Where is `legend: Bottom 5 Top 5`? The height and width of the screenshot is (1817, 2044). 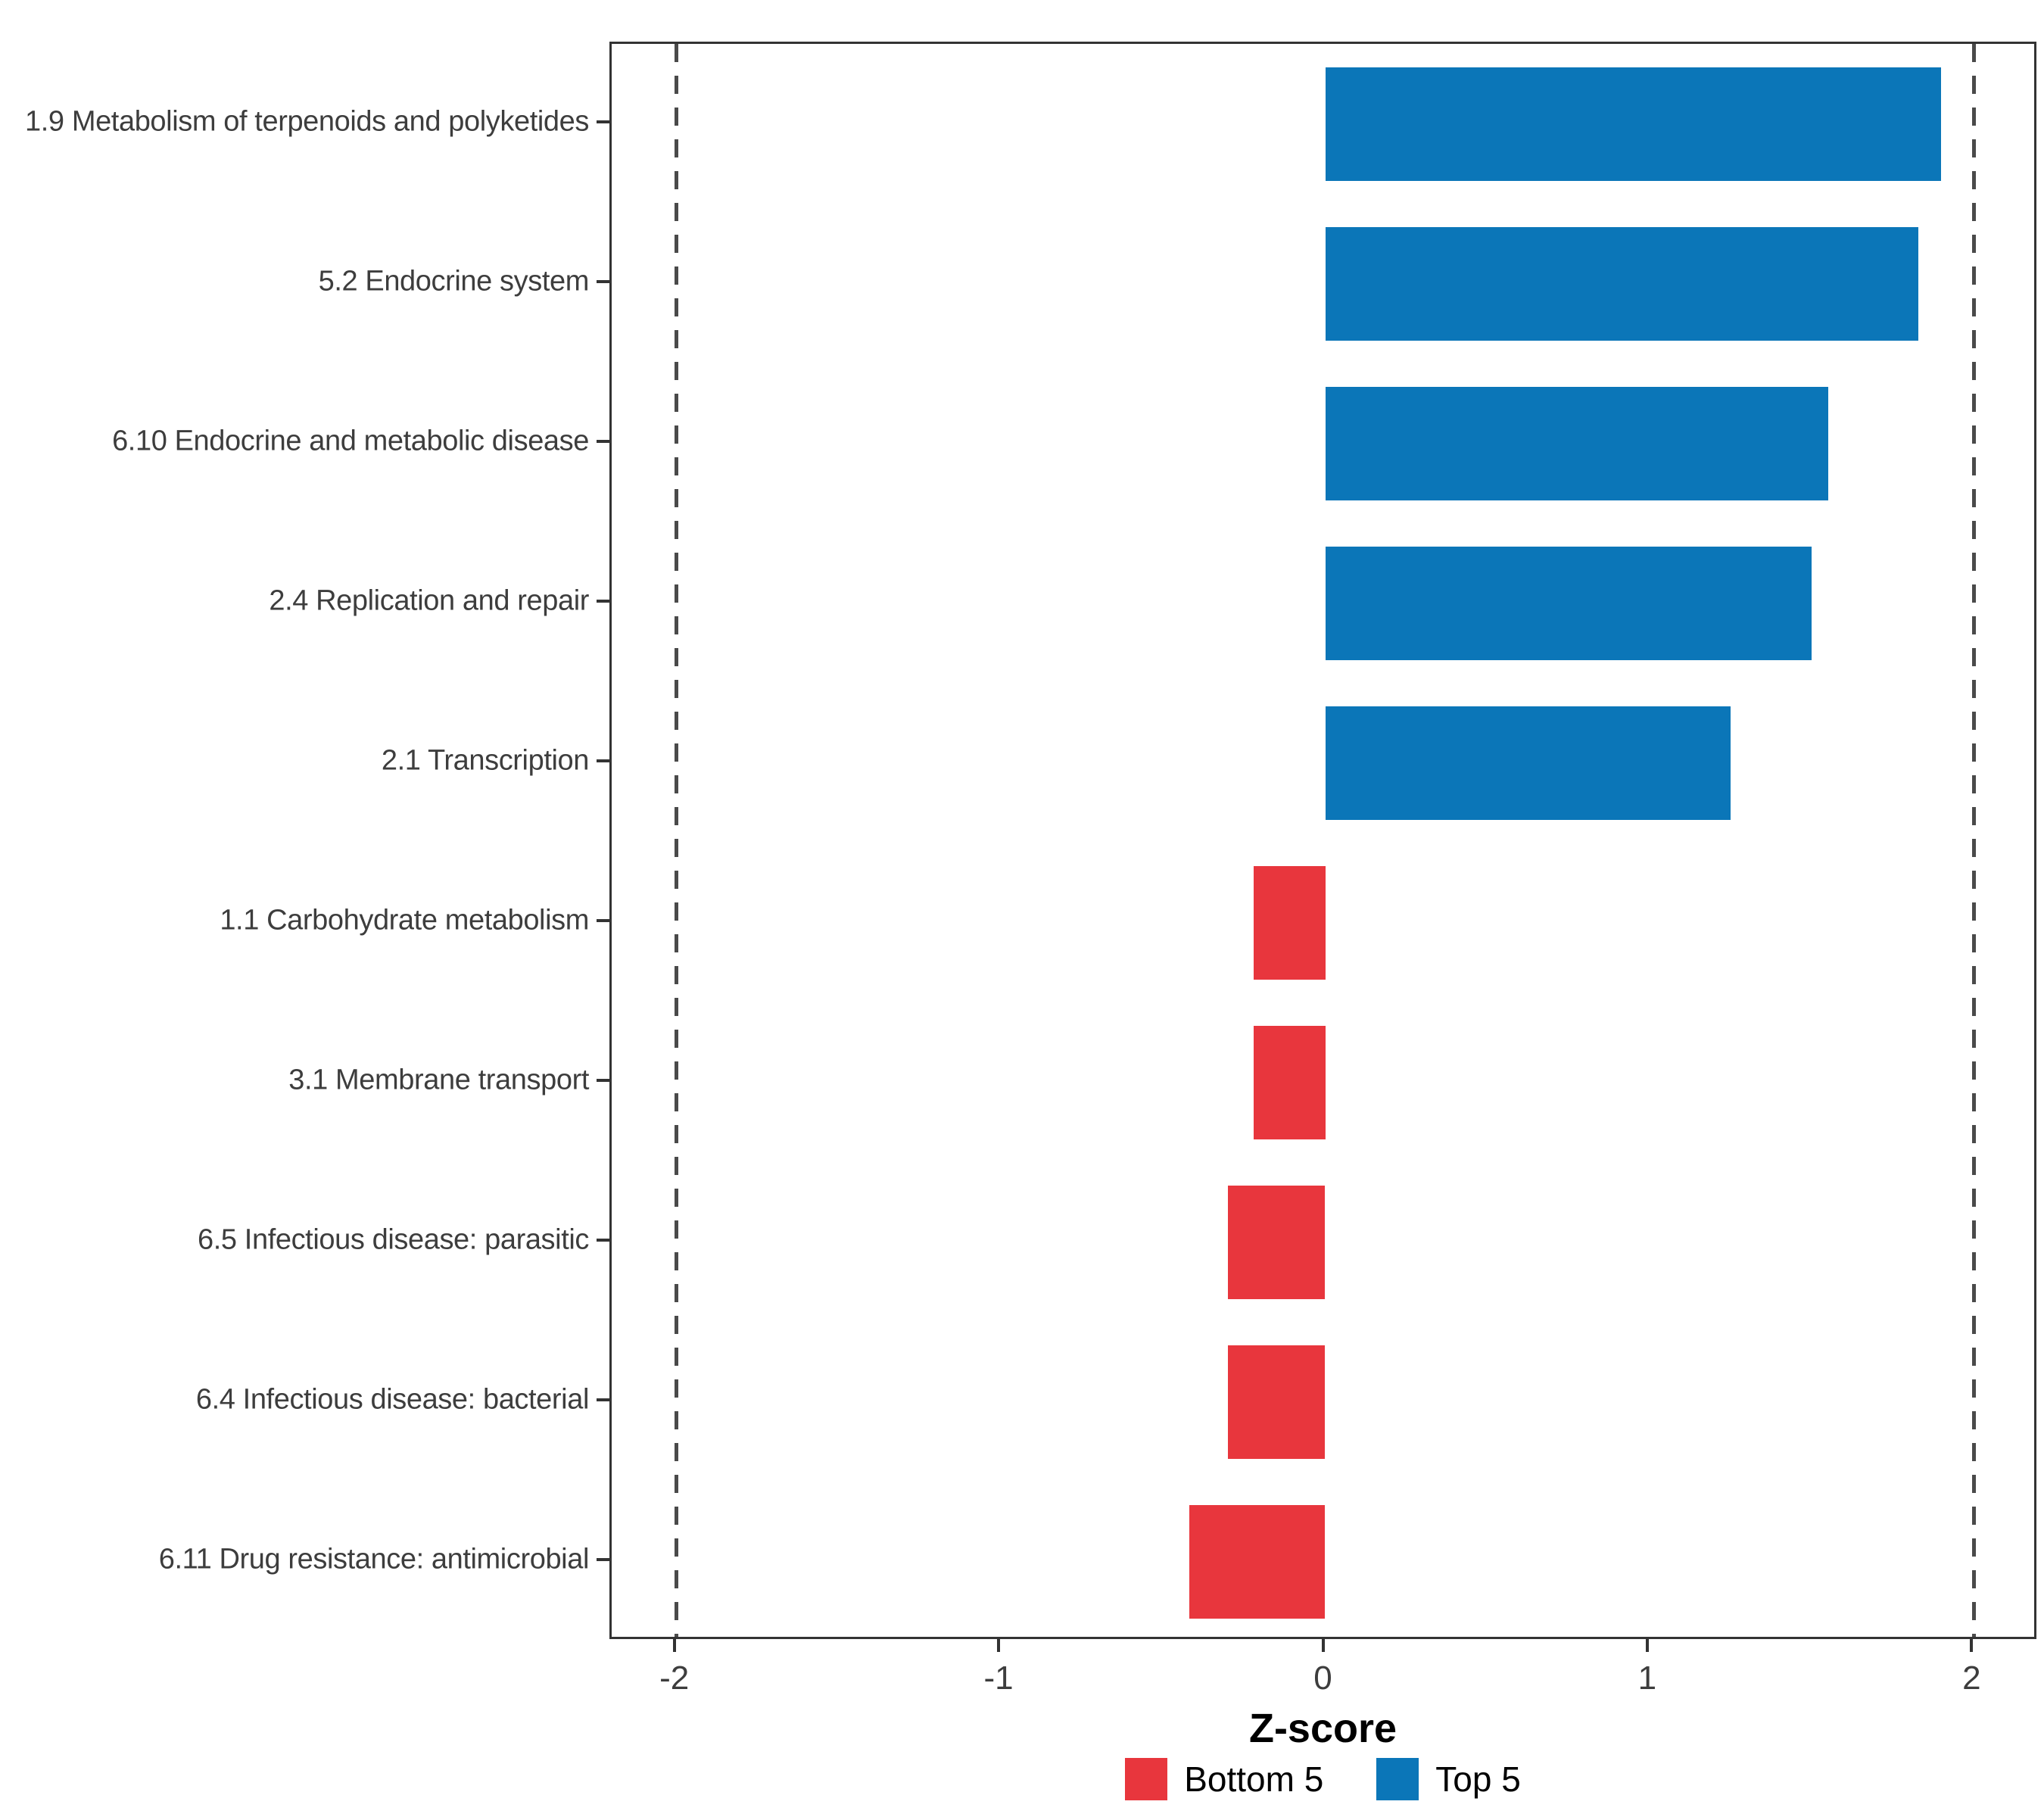 legend: Bottom 5 Top 5 is located at coordinates (1322, 1779).